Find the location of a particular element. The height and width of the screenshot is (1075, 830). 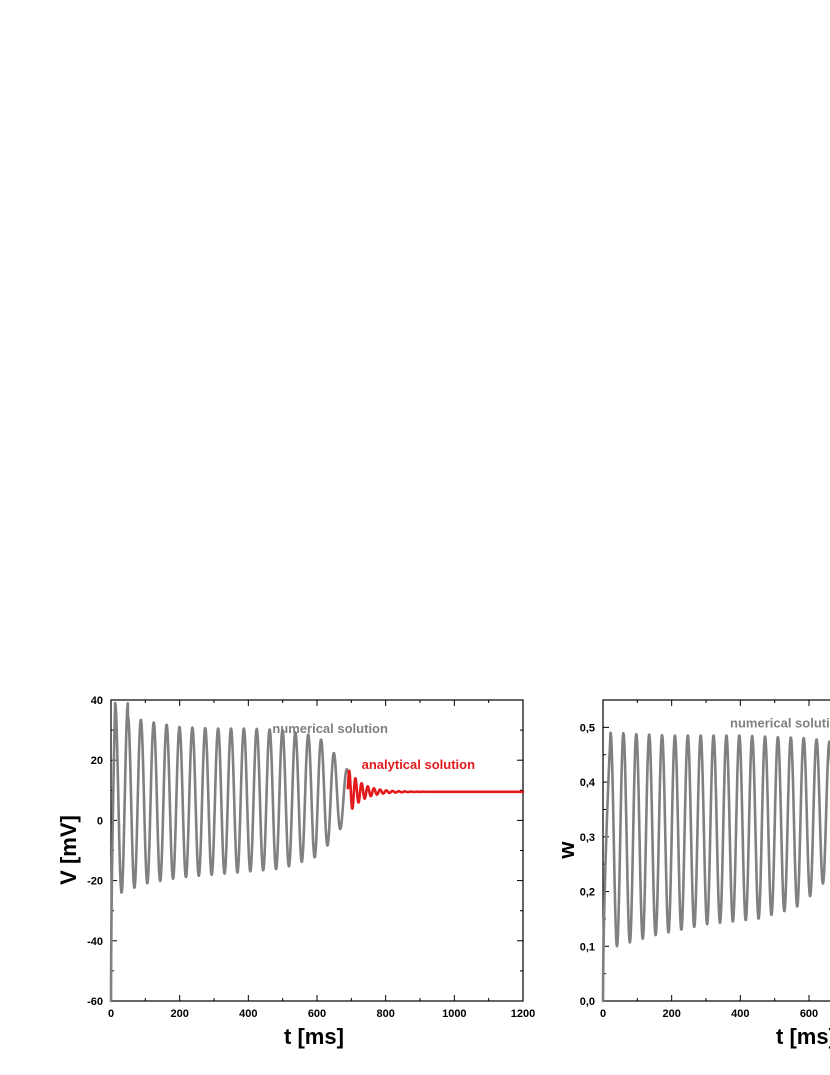

w-series-group is located at coordinates (715, 867).